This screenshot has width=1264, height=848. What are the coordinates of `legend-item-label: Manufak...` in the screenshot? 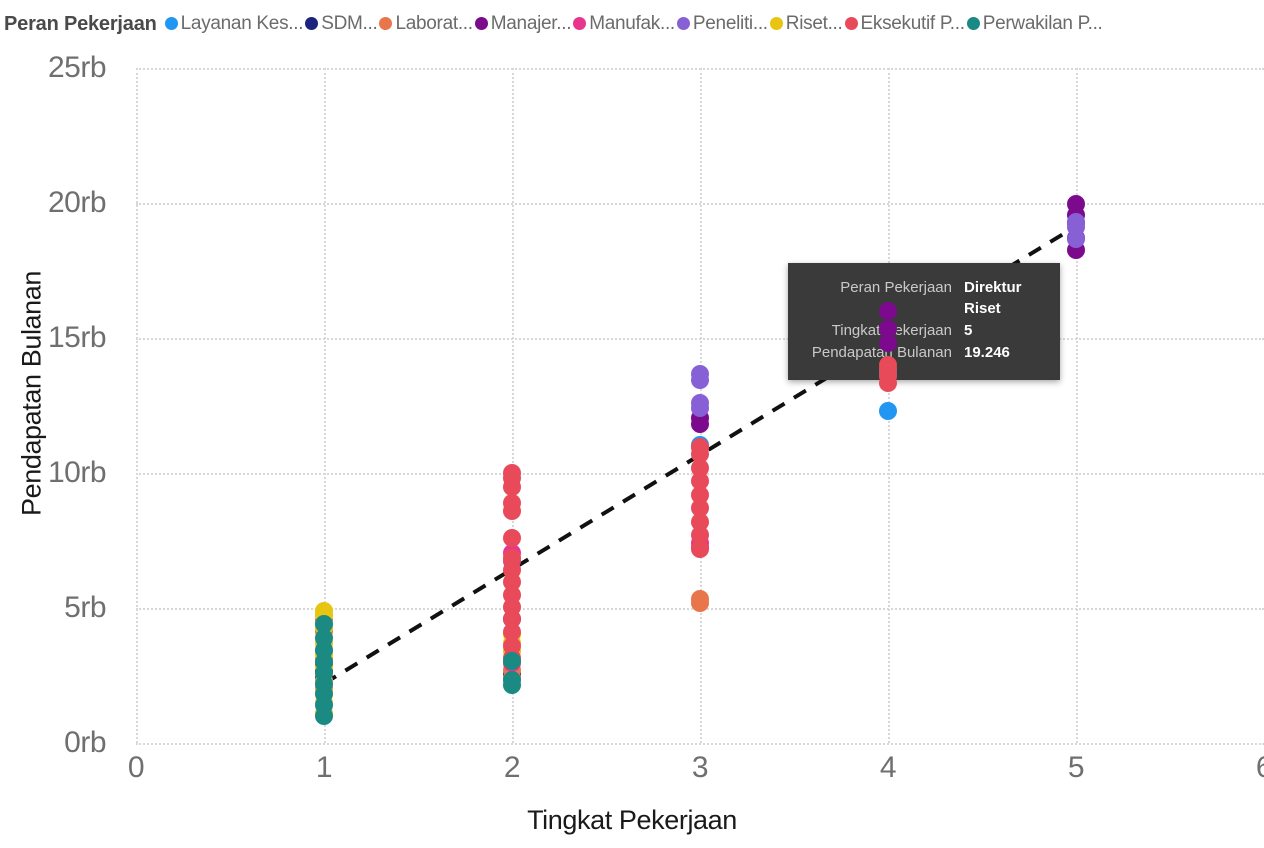 It's located at (632, 23).